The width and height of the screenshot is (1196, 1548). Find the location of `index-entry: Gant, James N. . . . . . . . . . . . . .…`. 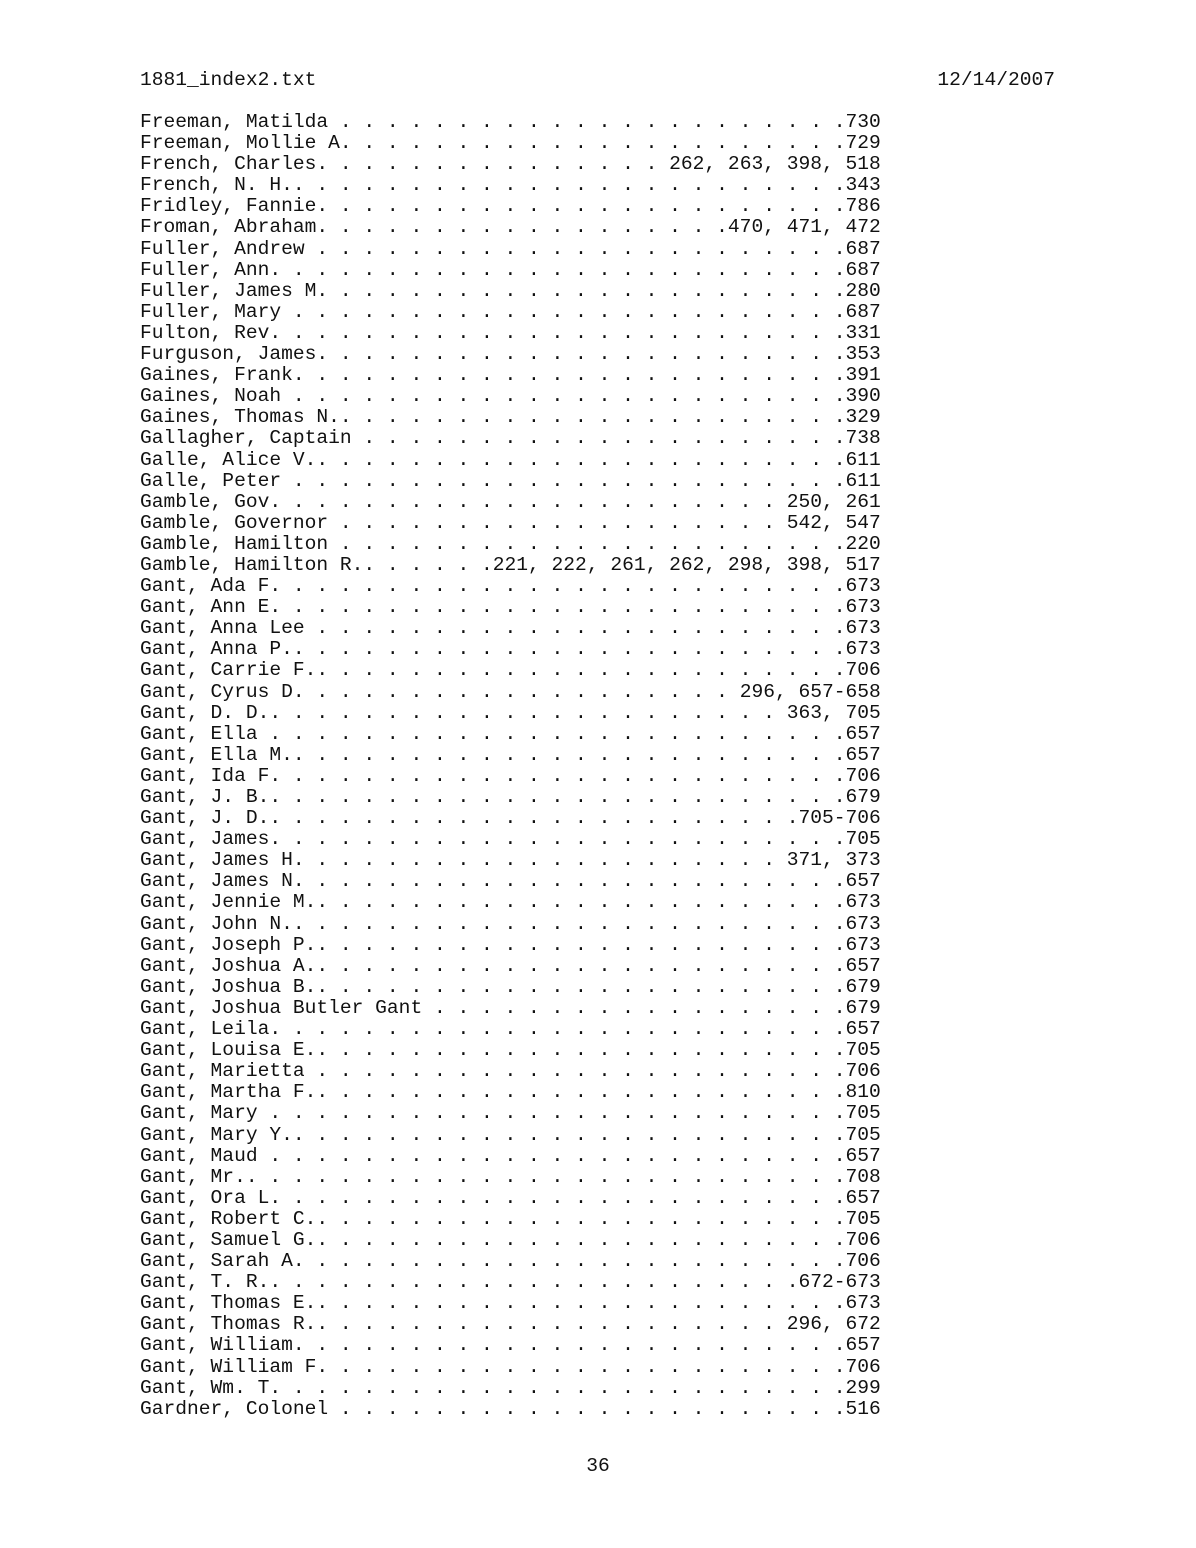

index-entry: Gant, James N. . . . . . . . . . . . . .… is located at coordinates (510, 881).